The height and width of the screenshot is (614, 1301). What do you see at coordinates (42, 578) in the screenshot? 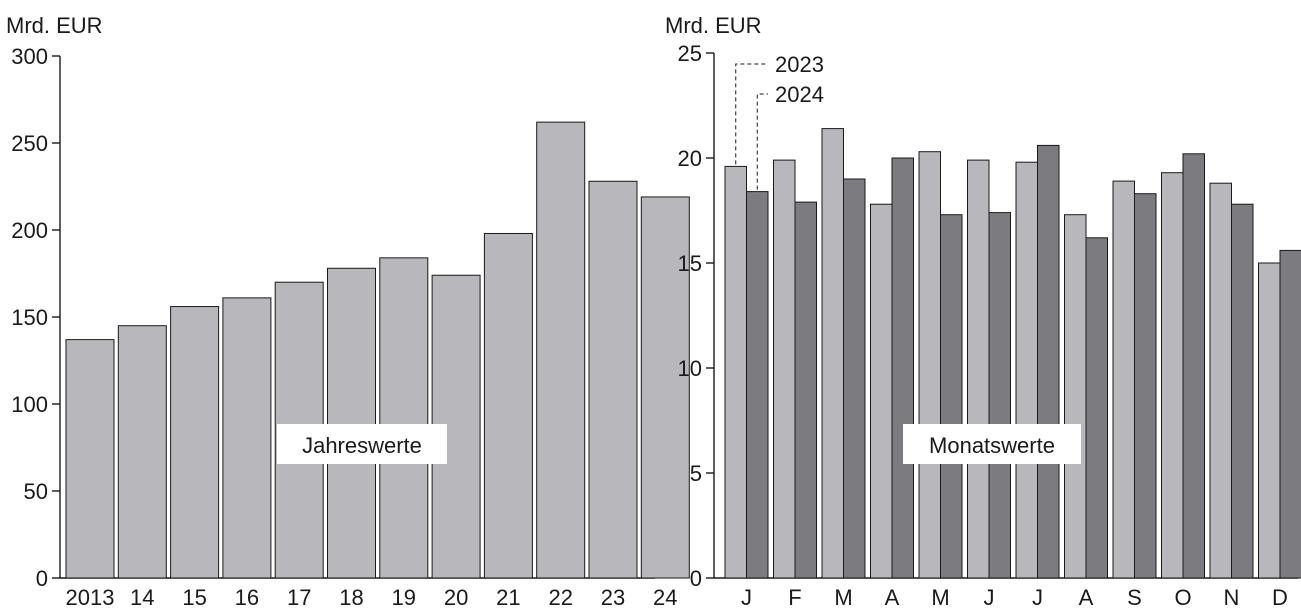
I see `left-y-tick-label: 0` at bounding box center [42, 578].